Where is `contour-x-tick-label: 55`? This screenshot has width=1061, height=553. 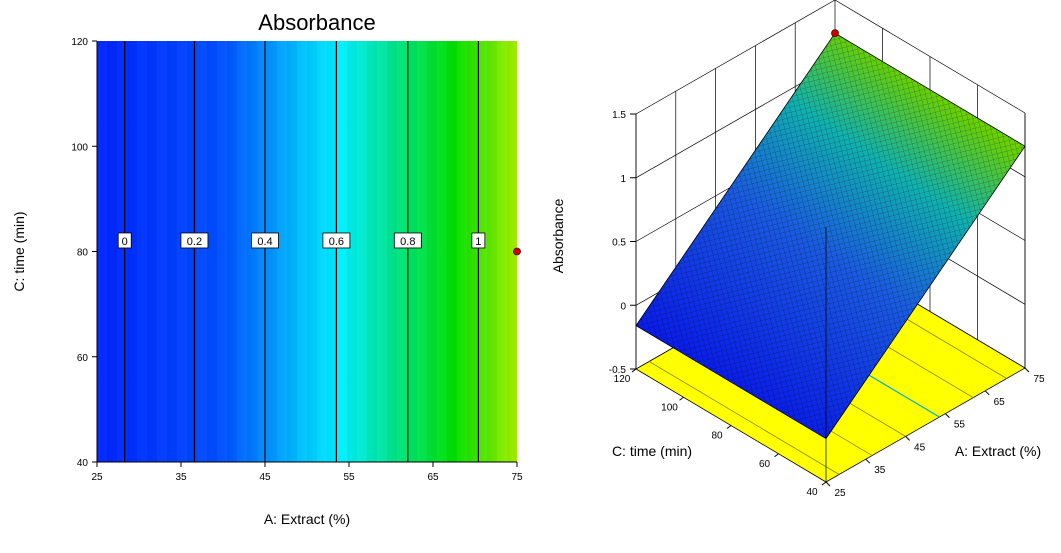
contour-x-tick-label: 55 is located at coordinates (349, 477).